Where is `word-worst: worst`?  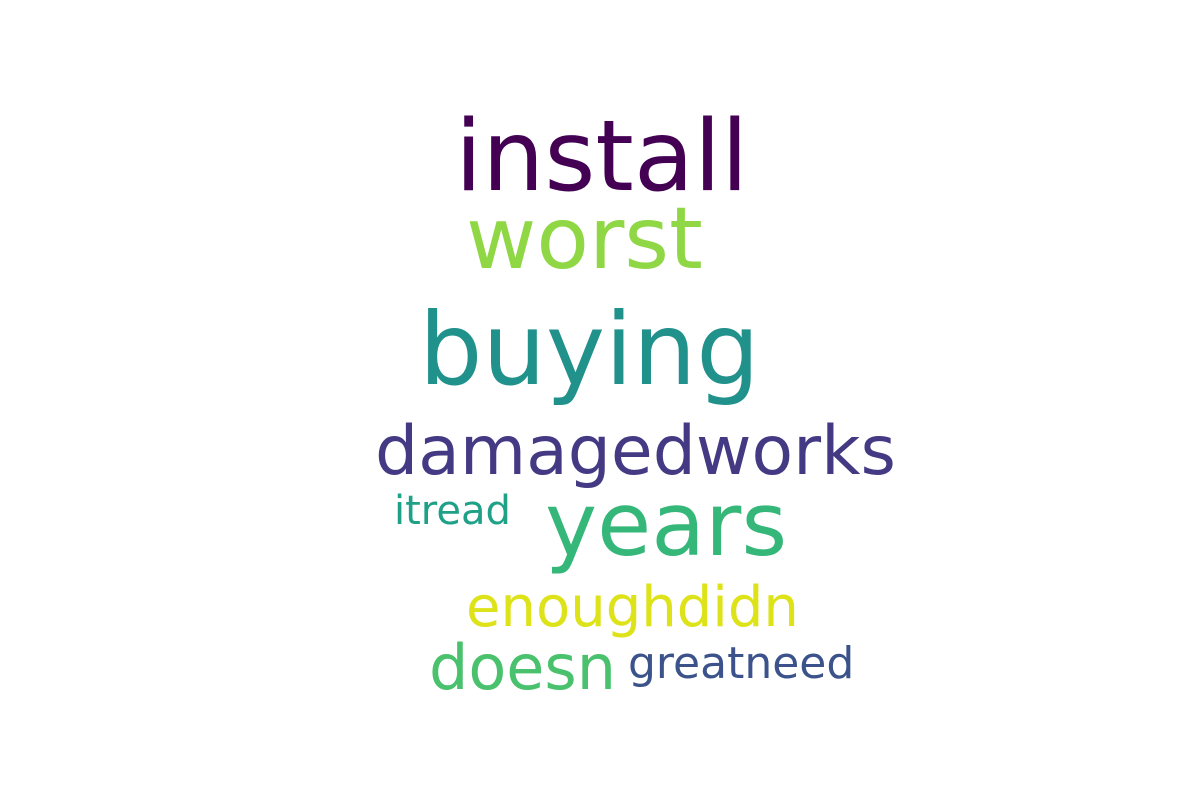 word-worst: worst is located at coordinates (584, 239).